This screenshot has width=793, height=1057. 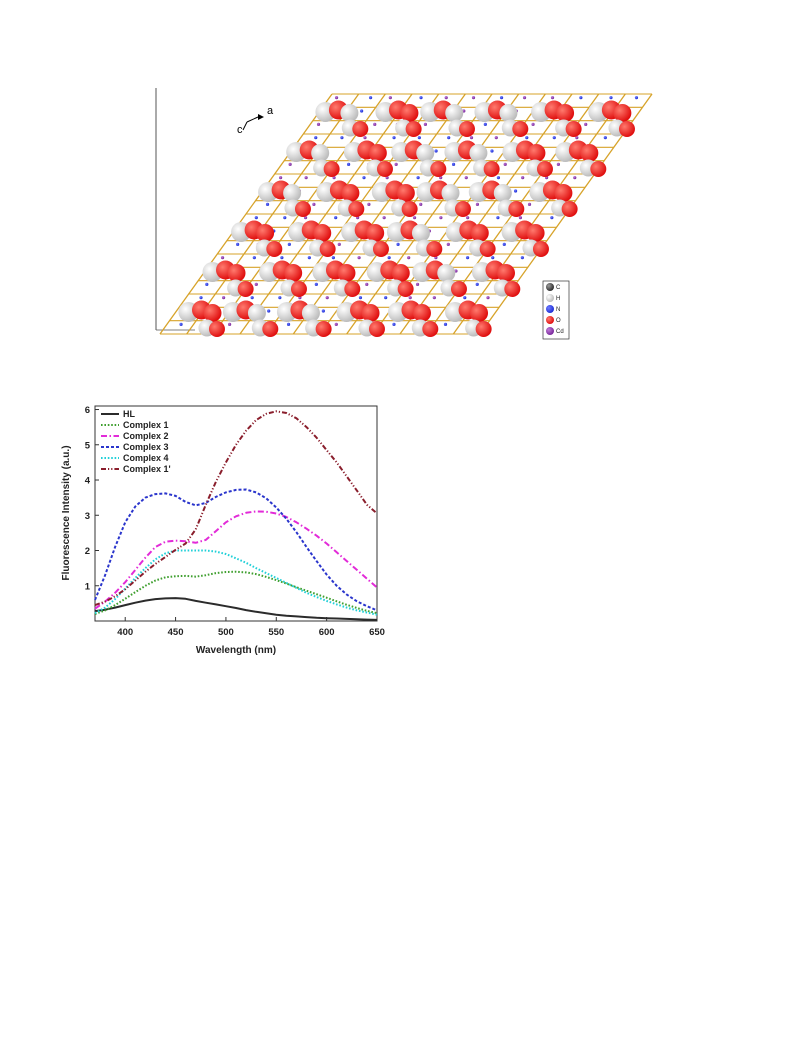 What do you see at coordinates (236, 650) in the screenshot?
I see `x-axis-title: Wavelength (nm)` at bounding box center [236, 650].